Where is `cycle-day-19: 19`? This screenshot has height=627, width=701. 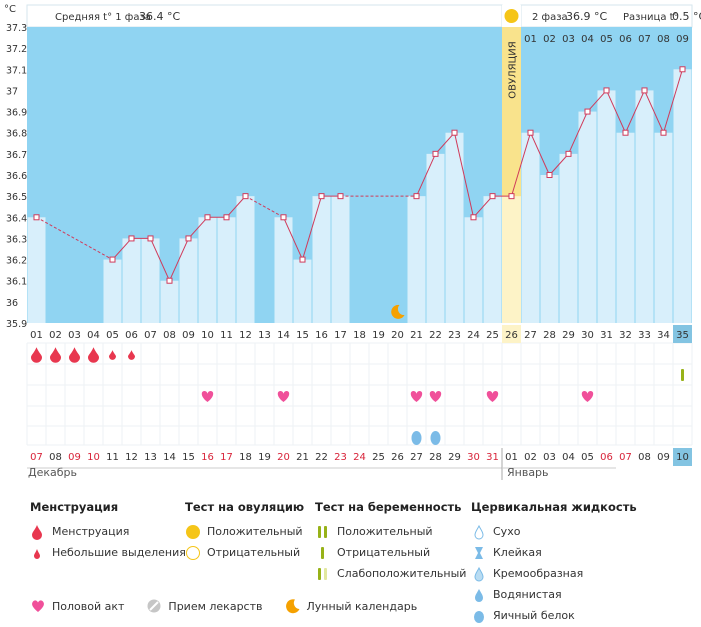 cycle-day-19: 19 is located at coordinates (378, 335).